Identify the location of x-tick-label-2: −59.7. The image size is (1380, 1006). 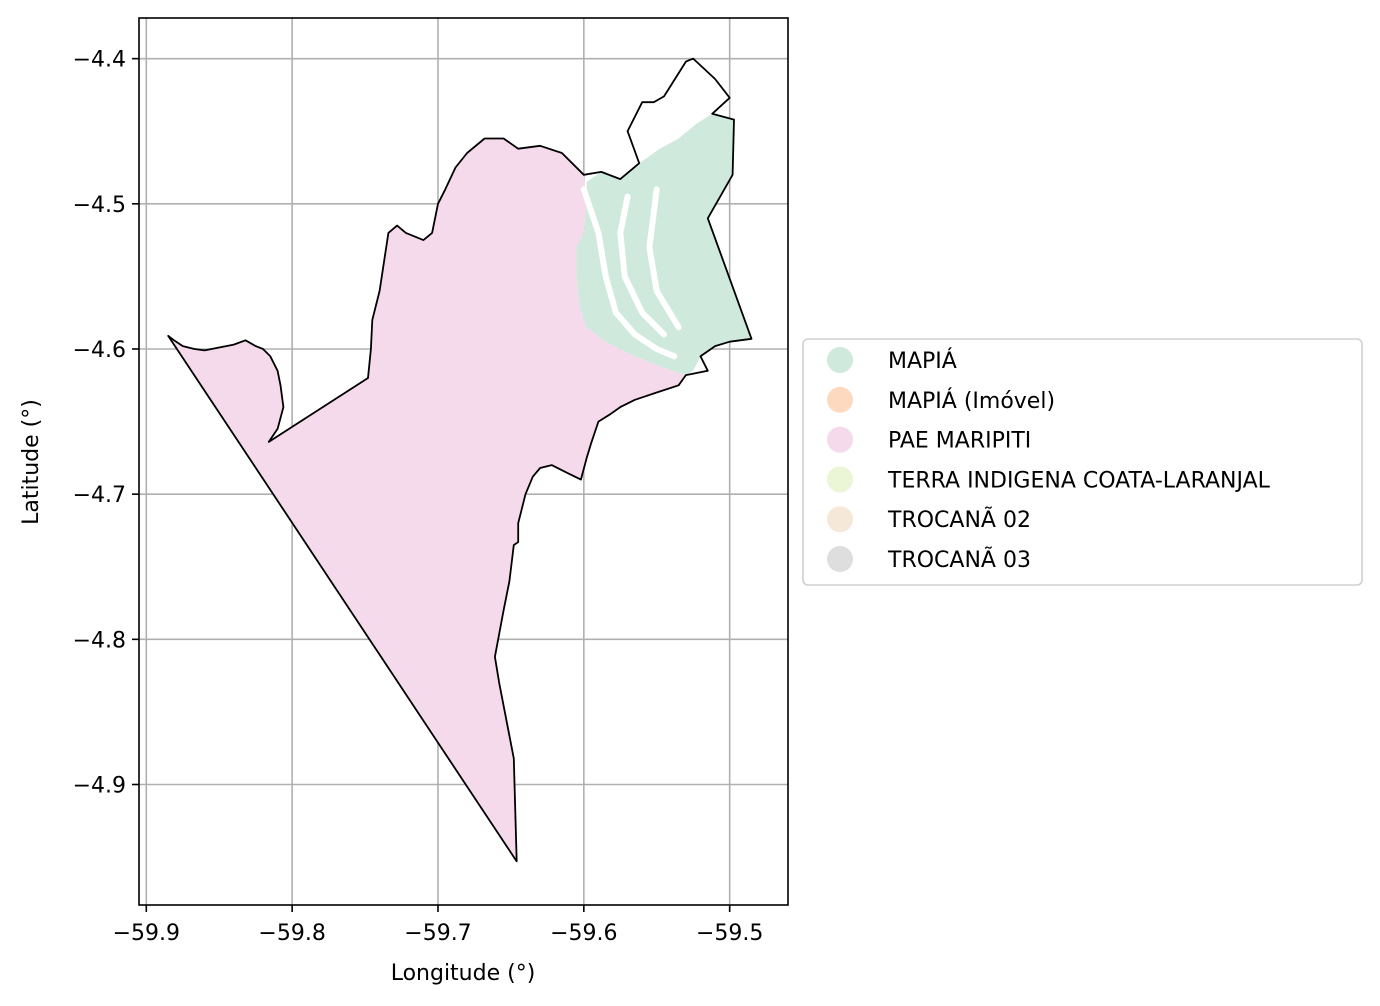
(437, 933).